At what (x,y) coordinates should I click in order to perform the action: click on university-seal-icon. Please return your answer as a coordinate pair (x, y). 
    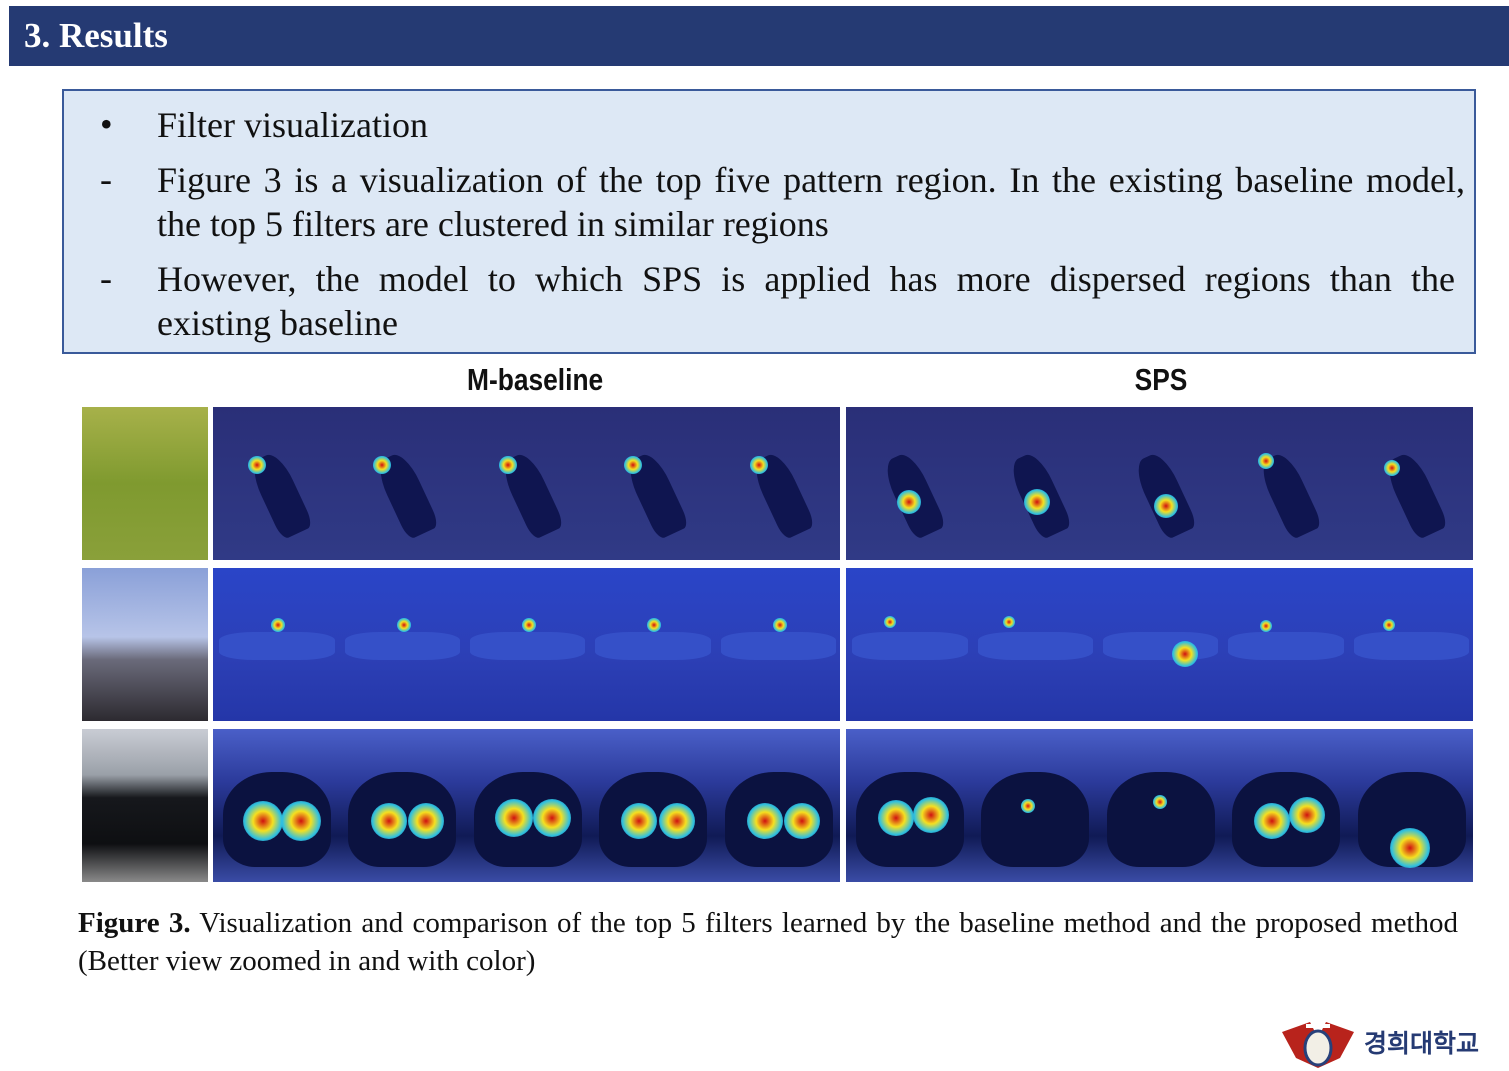
    Looking at the image, I should click on (1318, 1045).